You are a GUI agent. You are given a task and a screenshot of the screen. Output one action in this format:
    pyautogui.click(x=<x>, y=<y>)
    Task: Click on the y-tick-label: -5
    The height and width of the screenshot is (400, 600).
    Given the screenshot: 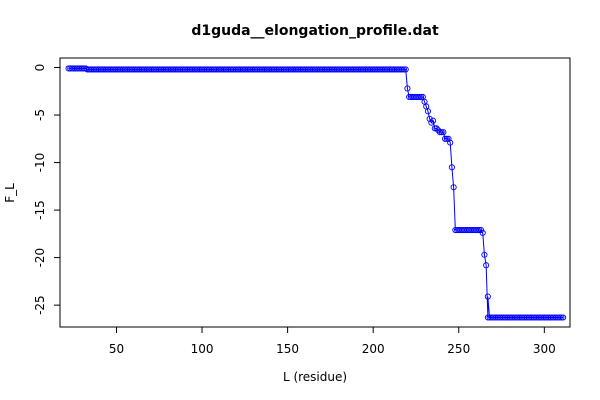 What is the action you would take?
    pyautogui.click(x=40, y=115)
    